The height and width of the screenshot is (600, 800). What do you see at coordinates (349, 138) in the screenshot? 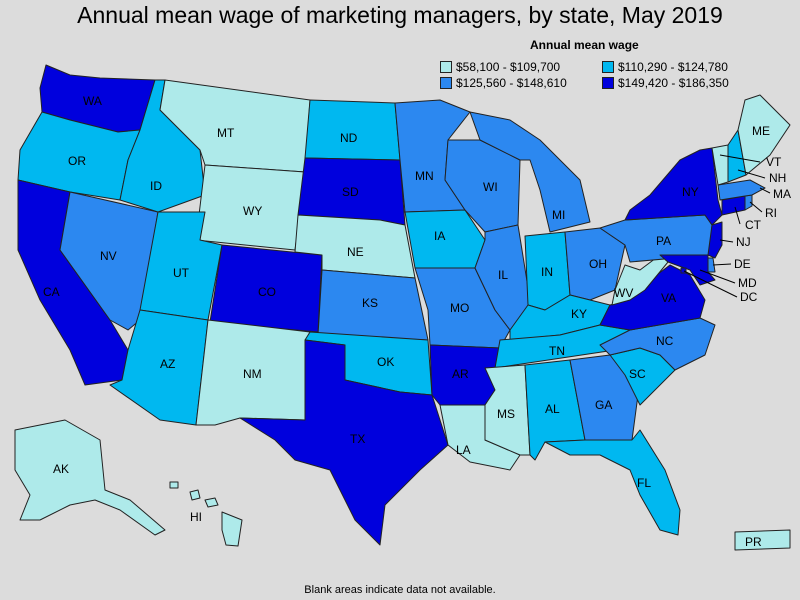
I see `label-nd: ND` at bounding box center [349, 138].